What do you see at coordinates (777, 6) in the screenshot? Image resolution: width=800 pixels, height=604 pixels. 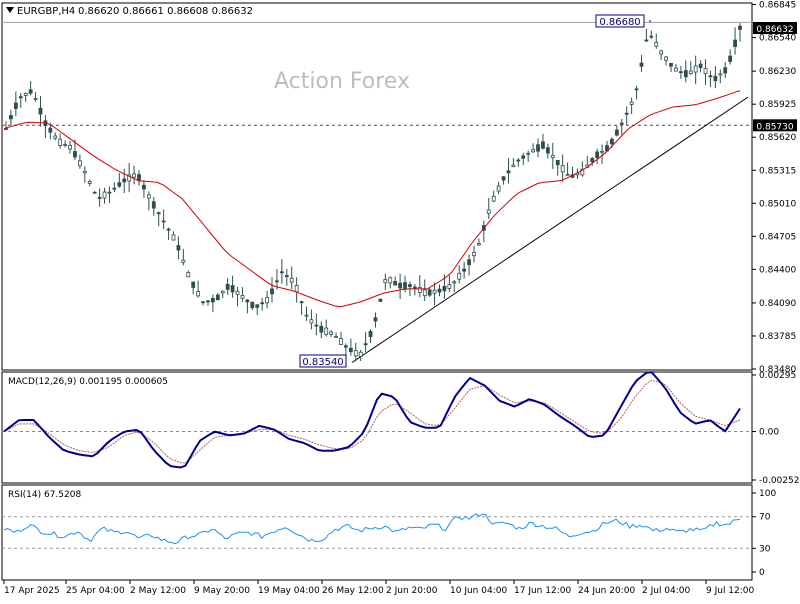 I see `price-axis-label: 0.86845` at bounding box center [777, 6].